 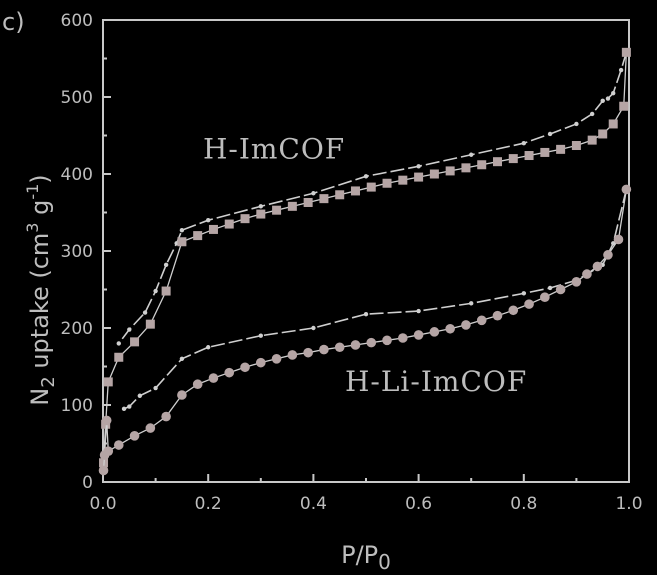 What do you see at coordinates (274, 149) in the screenshot?
I see `series-label-h-imcof: H-ImCOF` at bounding box center [274, 149].